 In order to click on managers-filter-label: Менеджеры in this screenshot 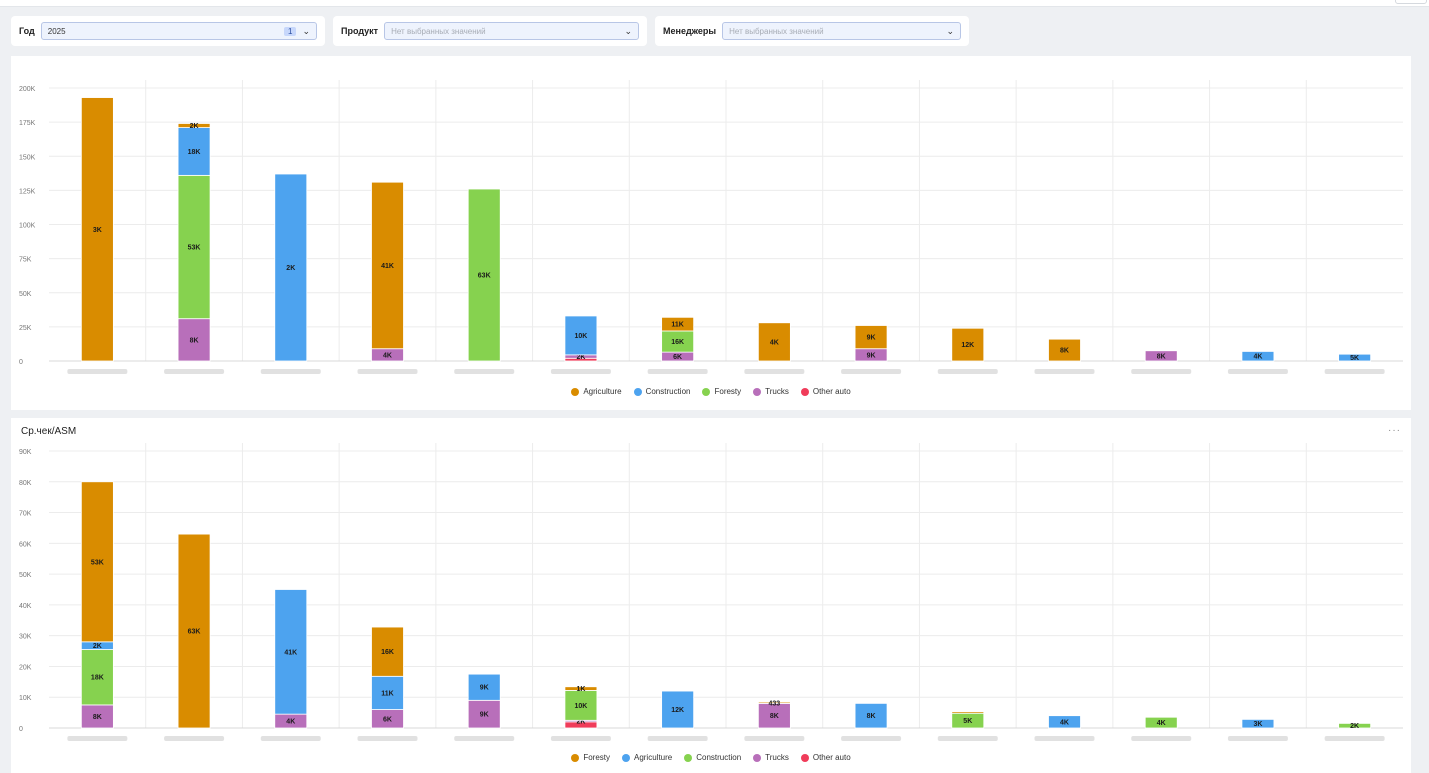, I will do `click(690, 31)`.